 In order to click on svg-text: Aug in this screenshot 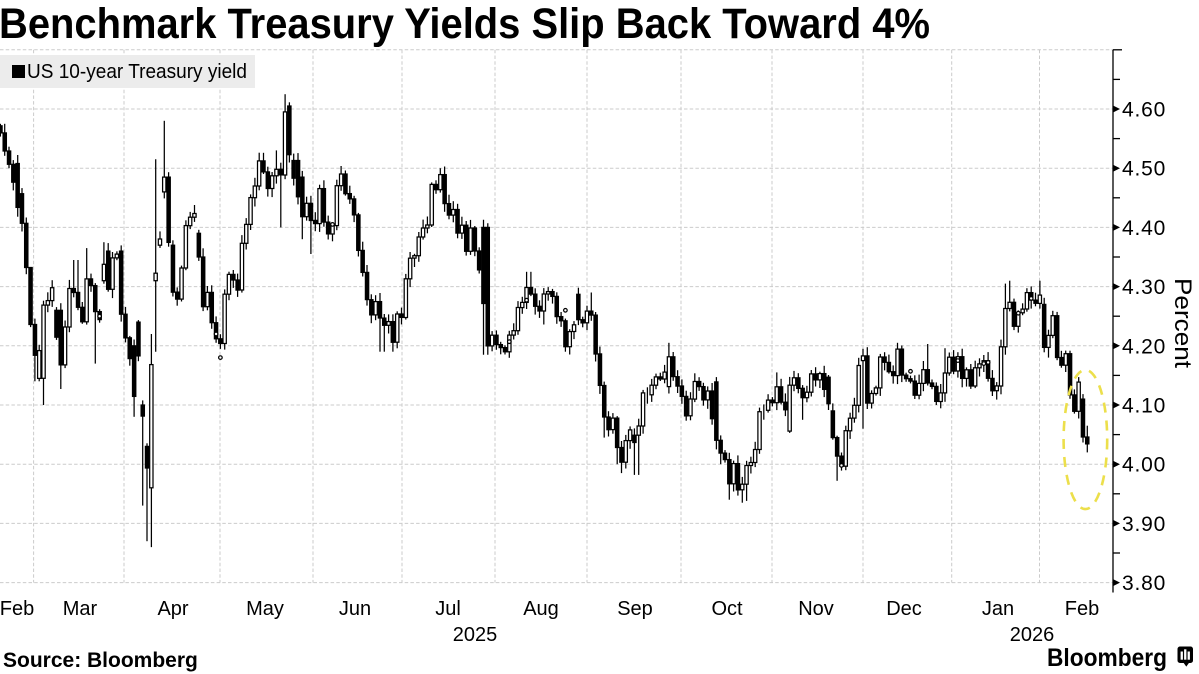, I will do `click(541, 609)`.